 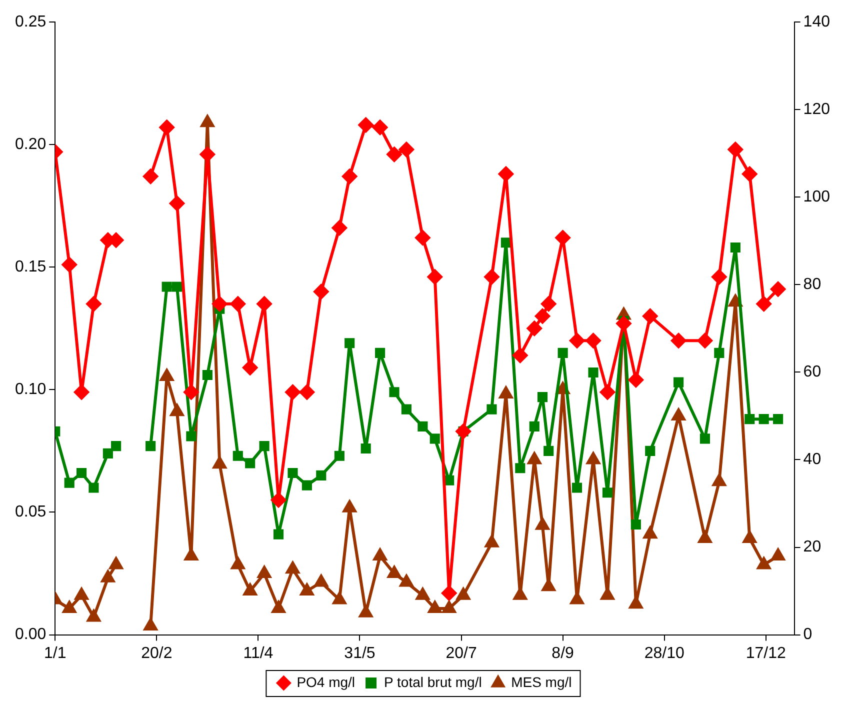 What do you see at coordinates (807, 635) in the screenshot?
I see `y2-tick-label: 0` at bounding box center [807, 635].